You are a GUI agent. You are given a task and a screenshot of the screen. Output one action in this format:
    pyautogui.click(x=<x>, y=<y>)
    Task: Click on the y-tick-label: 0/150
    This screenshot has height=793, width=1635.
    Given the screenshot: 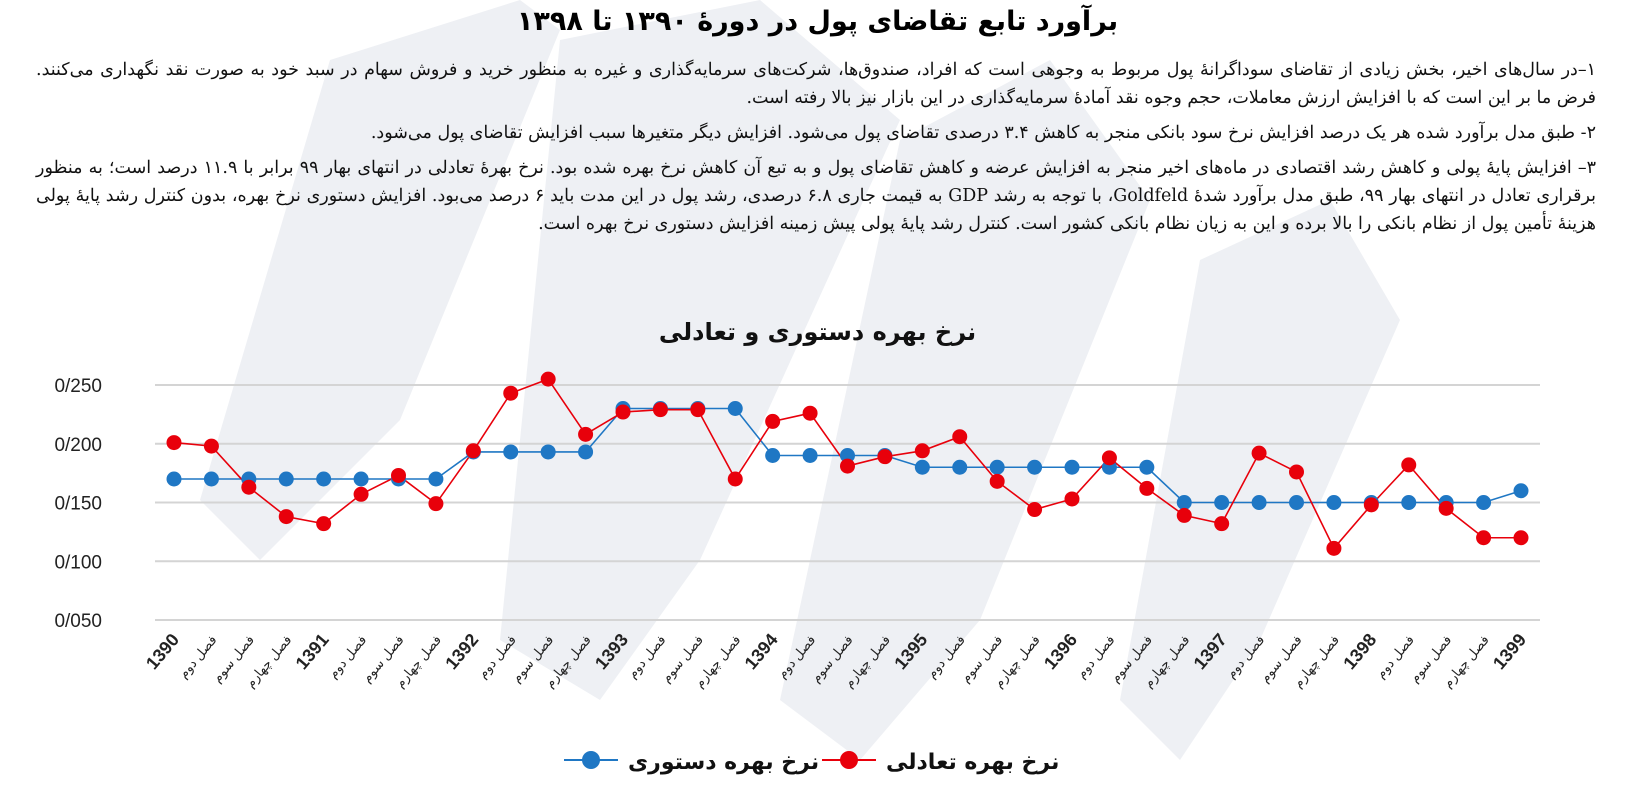 What is the action you would take?
    pyautogui.click(x=78, y=504)
    